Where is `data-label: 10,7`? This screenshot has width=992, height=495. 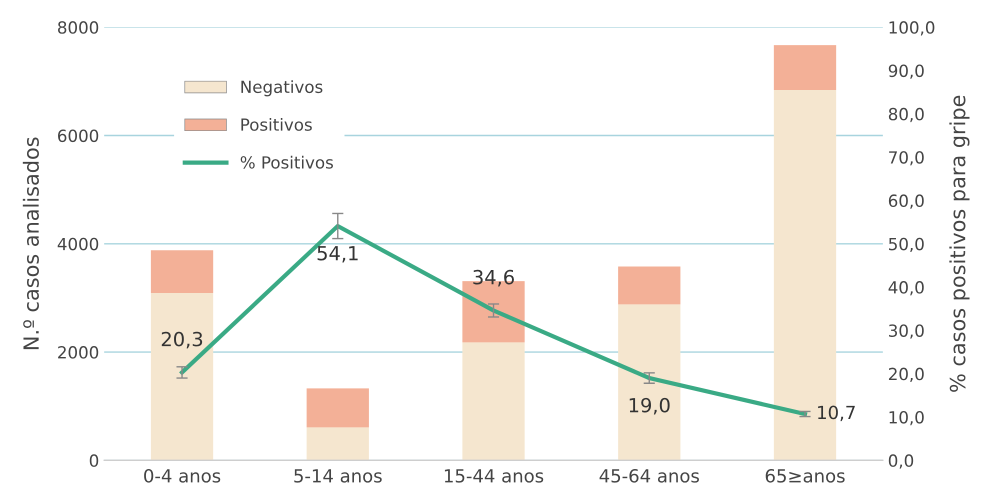 data-label: 10,7 is located at coordinates (836, 414).